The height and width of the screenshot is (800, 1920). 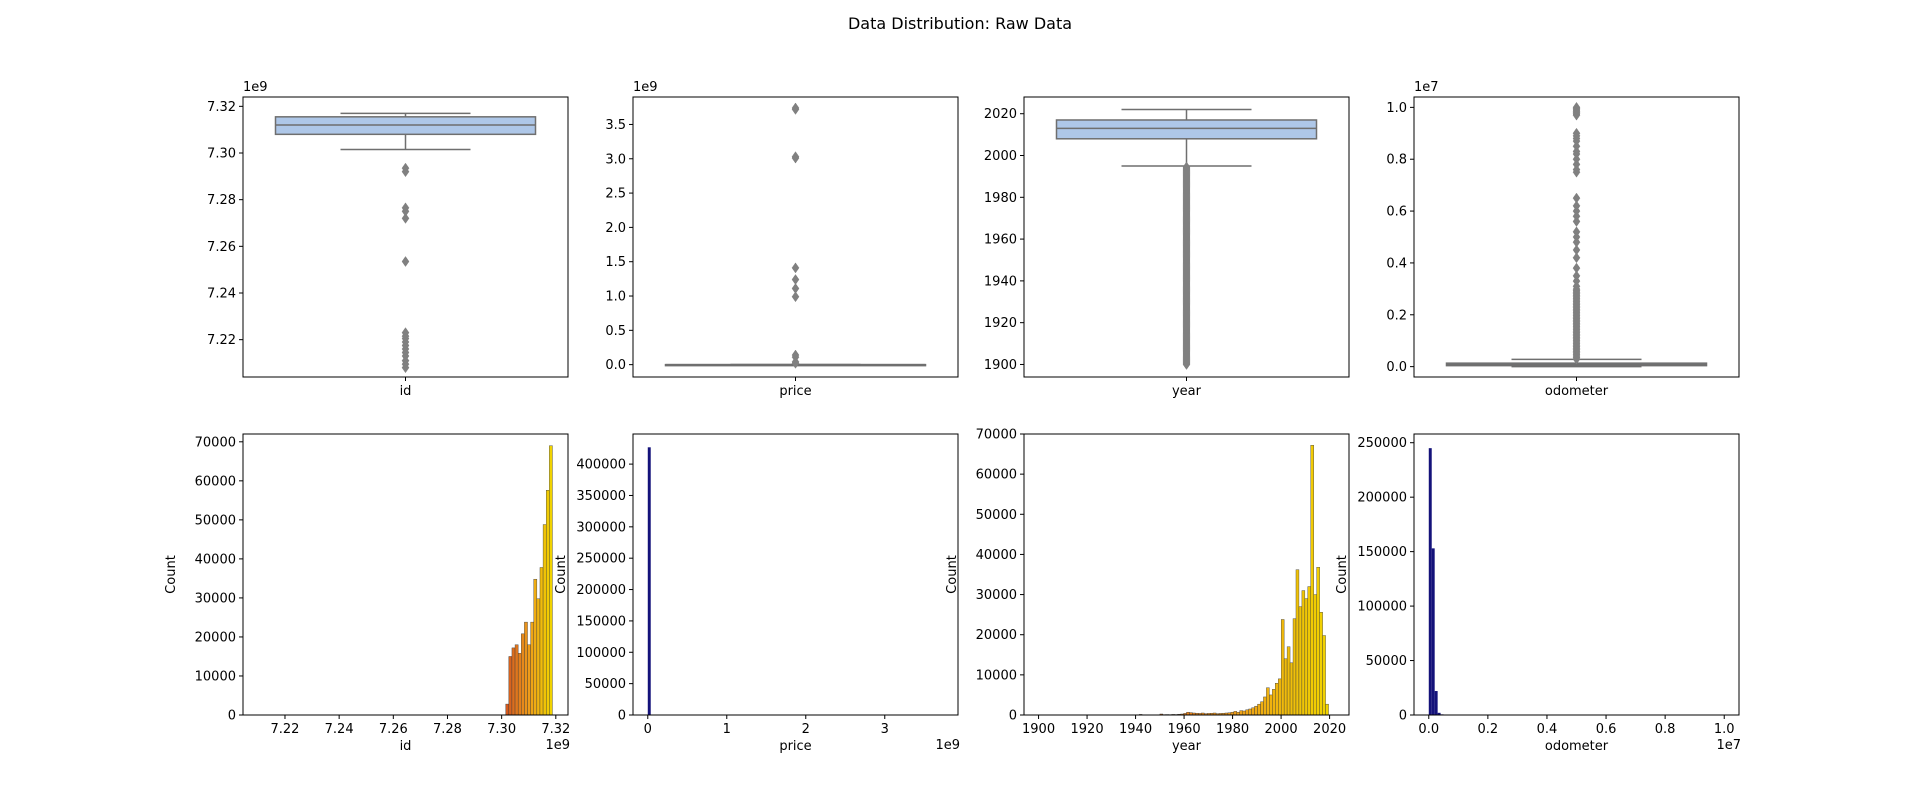 What do you see at coordinates (1000, 114) in the screenshot?
I see `y-tick-label: 2020` at bounding box center [1000, 114].